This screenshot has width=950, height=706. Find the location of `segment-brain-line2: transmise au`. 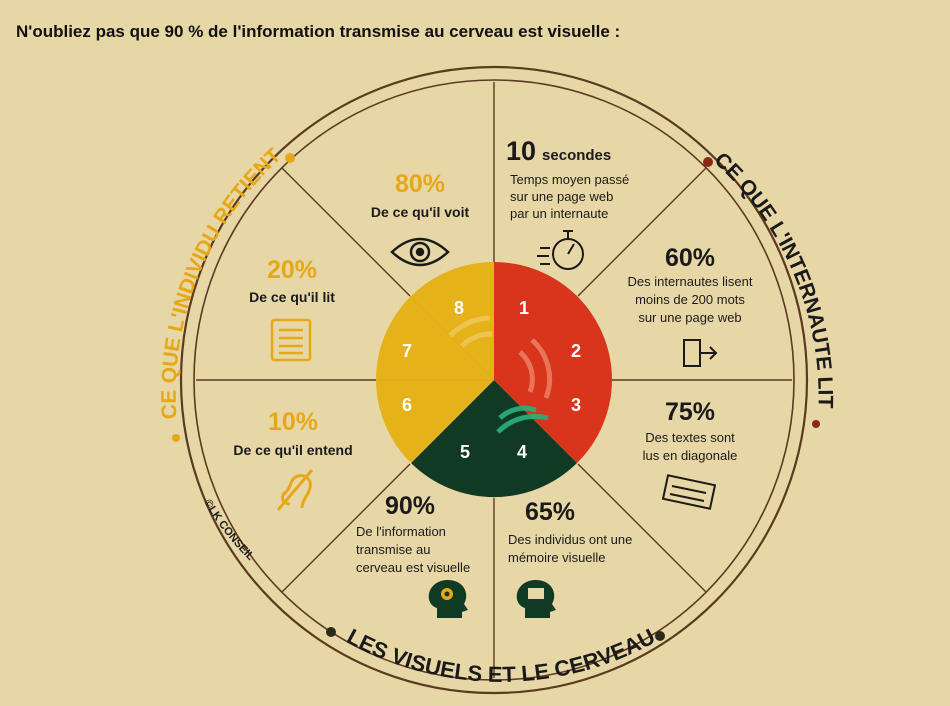

segment-brain-line2: transmise au is located at coordinates (393, 549).